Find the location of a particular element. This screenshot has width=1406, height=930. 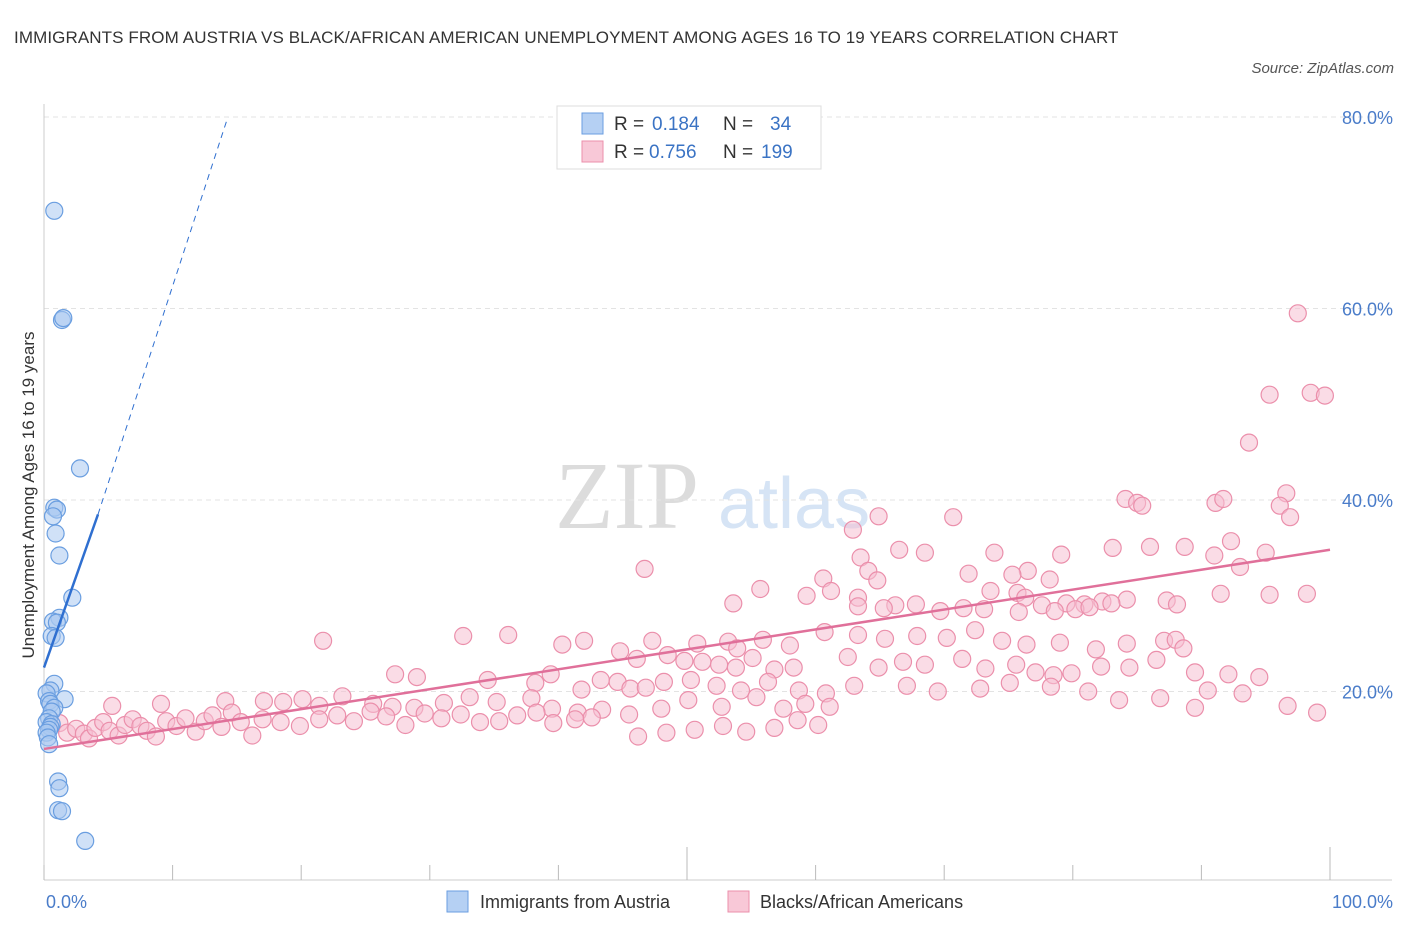

bottom-legend-swatch-blue is located at coordinates (457, 901).